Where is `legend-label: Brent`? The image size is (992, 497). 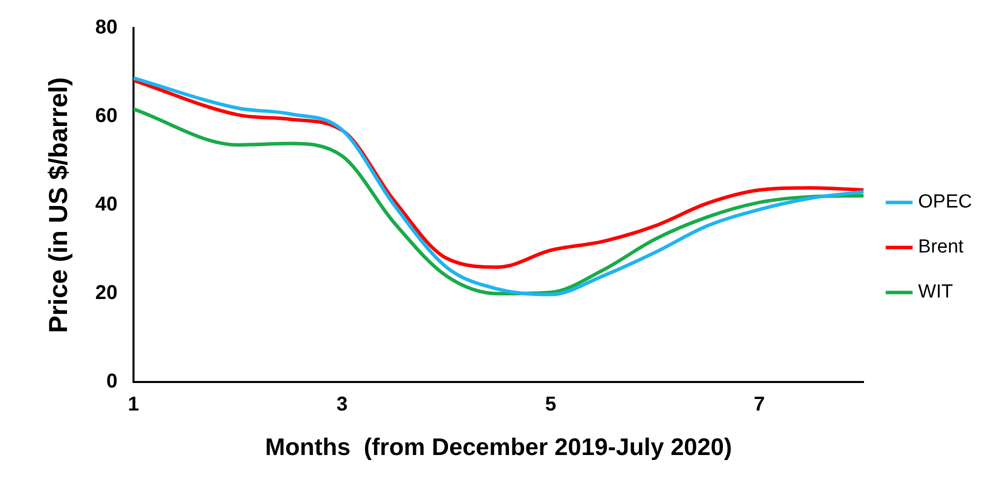
legend-label: Brent is located at coordinates (941, 247).